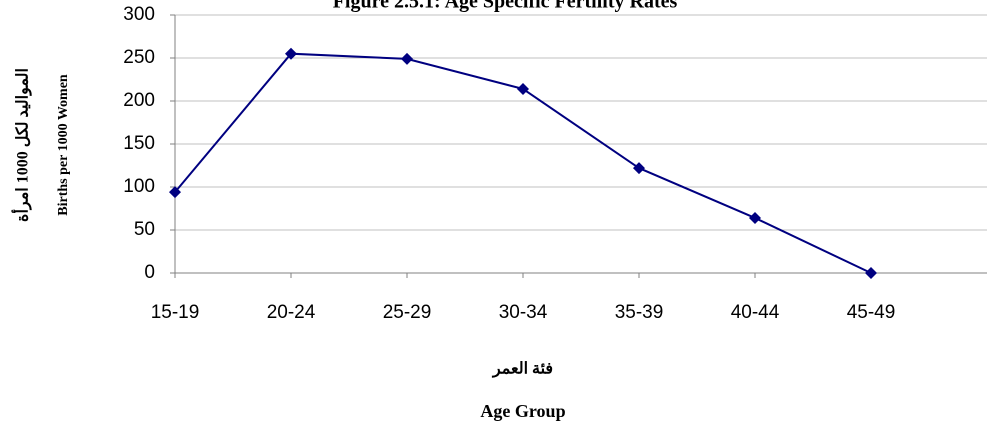 Image resolution: width=990 pixels, height=438 pixels. Describe the element at coordinates (139, 143) in the screenshot. I see `y-tick-label: 150` at that location.